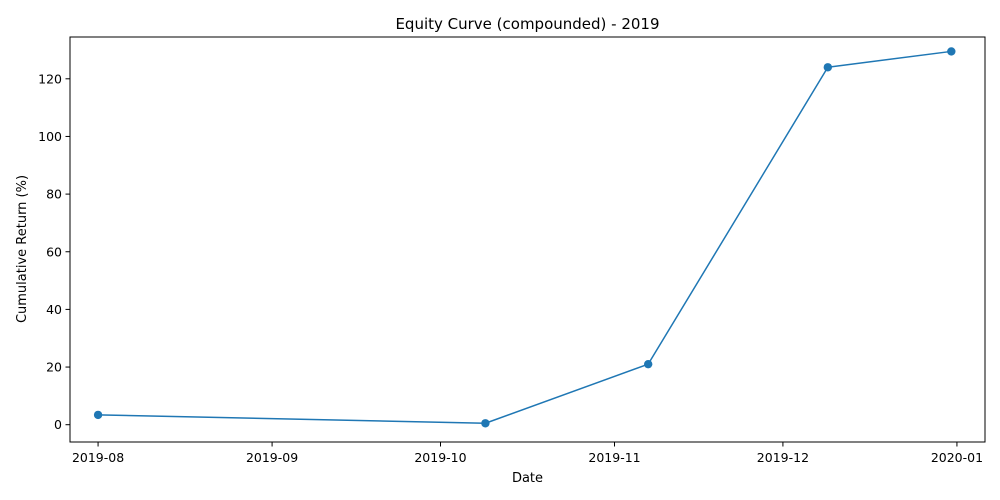 The height and width of the screenshot is (500, 1000). Describe the element at coordinates (783, 457) in the screenshot. I see `x-tick-label-4: 2019-12` at that location.